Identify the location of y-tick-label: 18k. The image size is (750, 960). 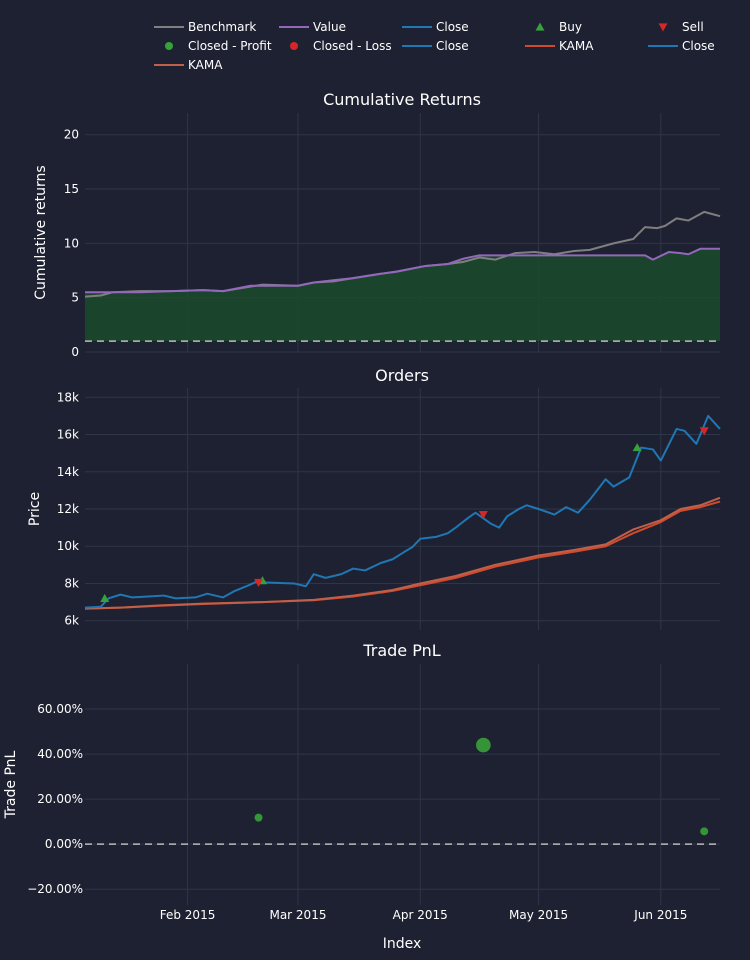
(68, 397).